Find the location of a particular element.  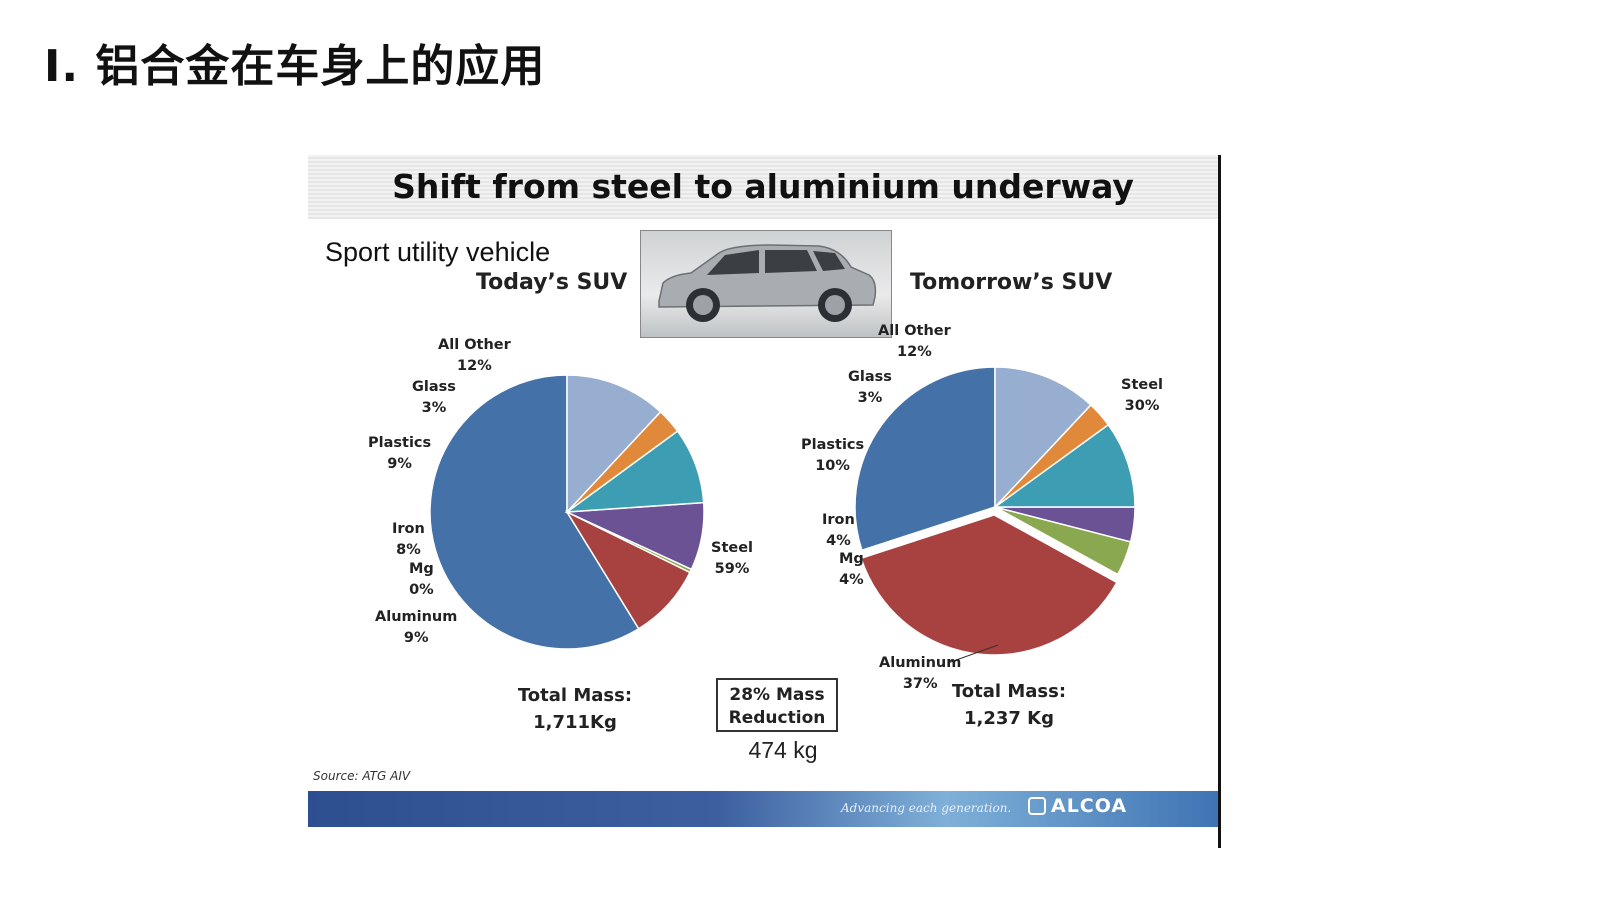

suv-photo is located at coordinates (766, 284).